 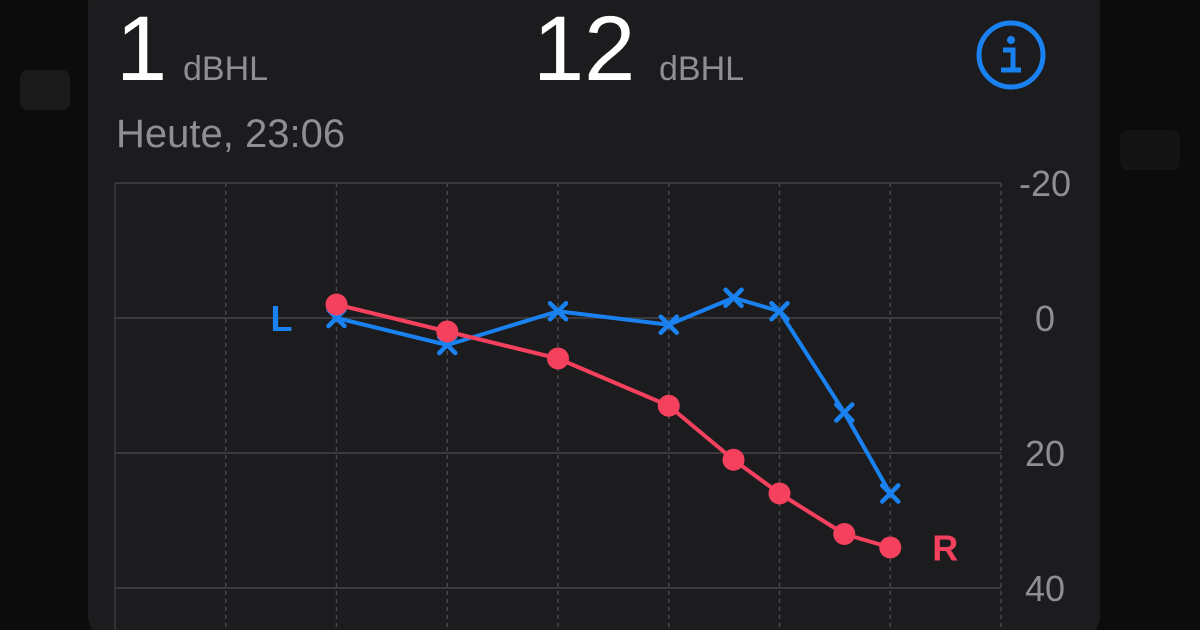 What do you see at coordinates (1045, 183) in the screenshot?
I see `y-tick-label: -20` at bounding box center [1045, 183].